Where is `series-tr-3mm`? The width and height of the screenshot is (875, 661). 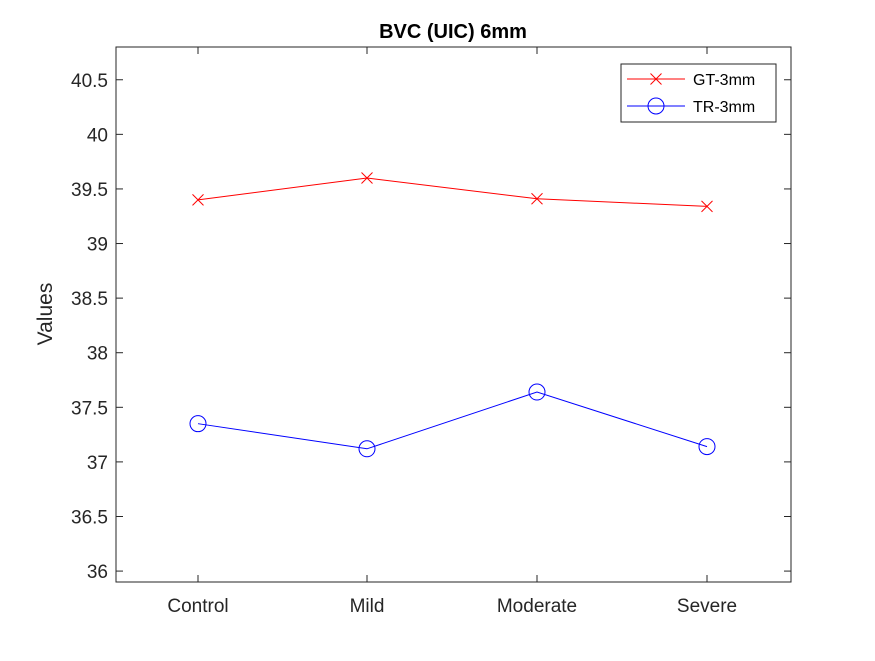 series-tr-3mm is located at coordinates (452, 420).